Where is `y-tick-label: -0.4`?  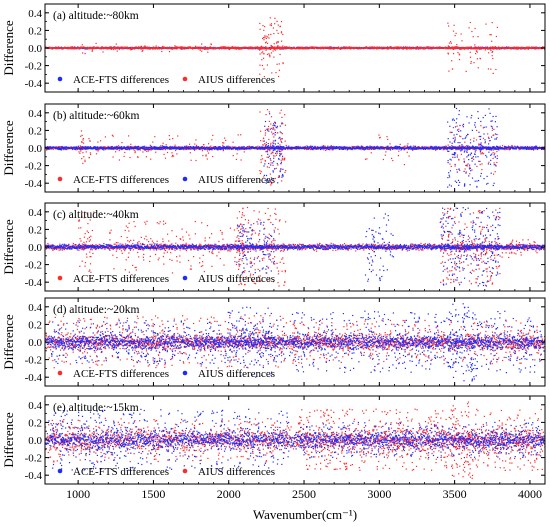 y-tick-label: -0.4 is located at coordinates (34, 84).